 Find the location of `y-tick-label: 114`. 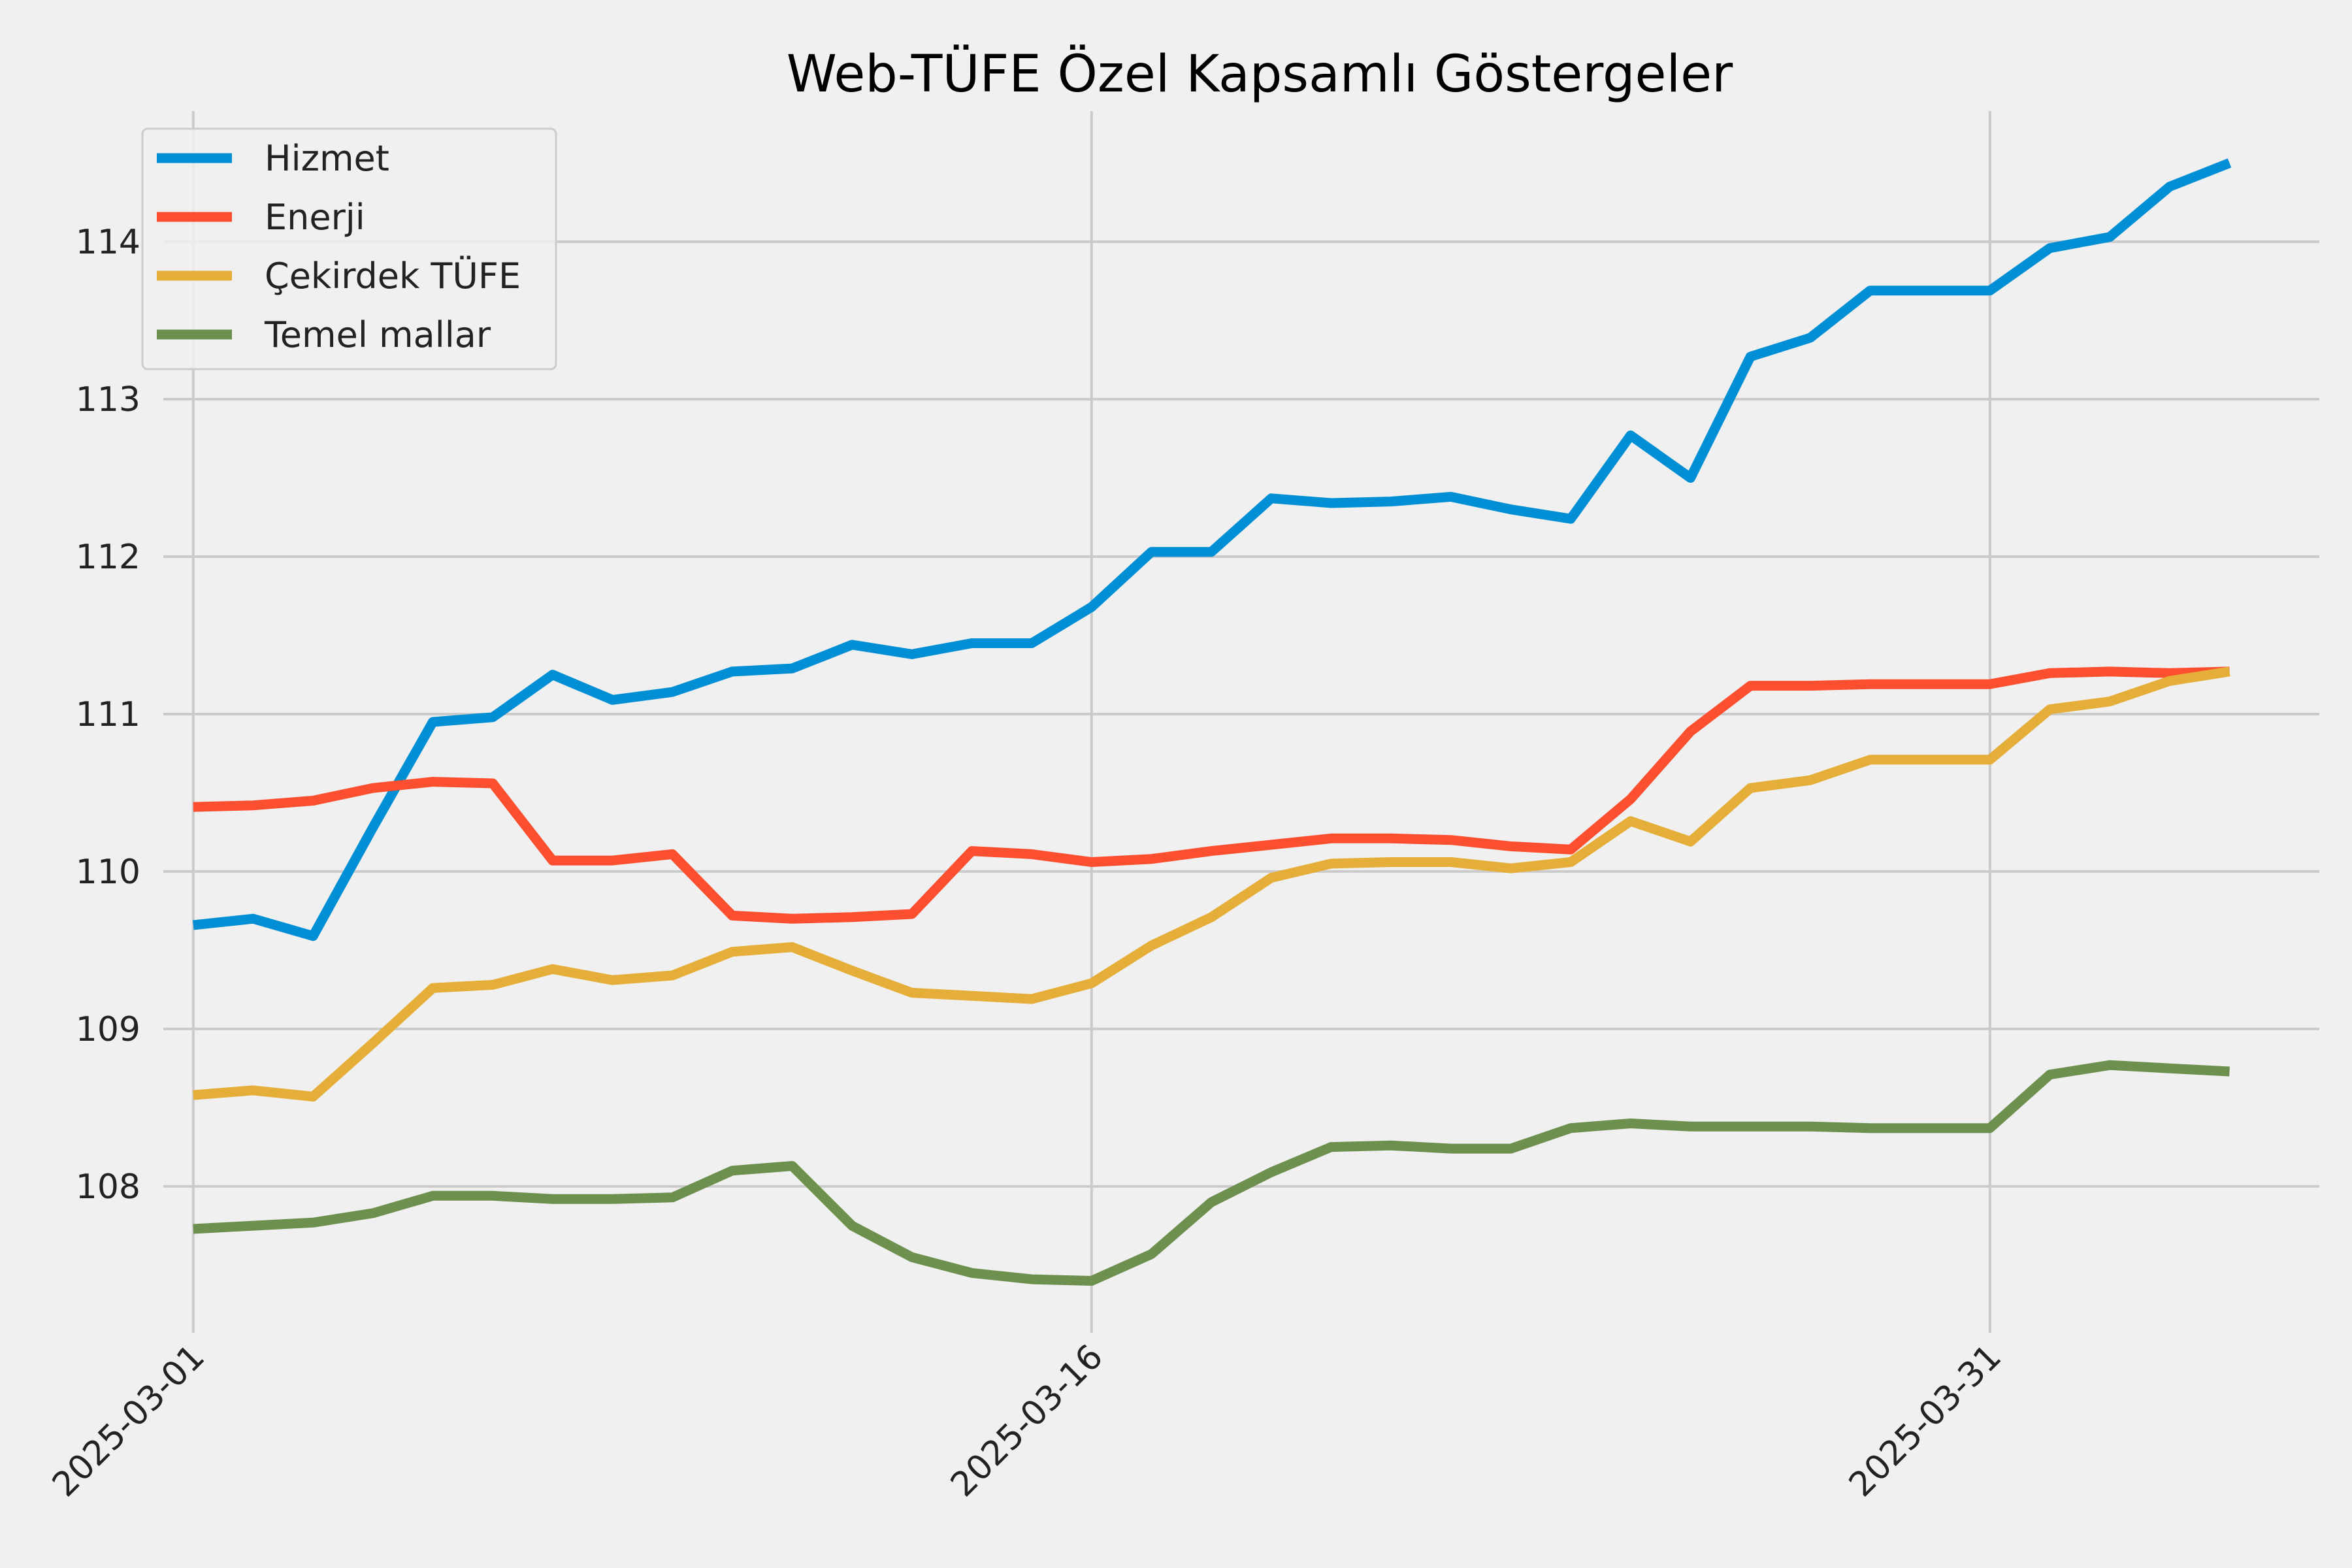

y-tick-label: 114 is located at coordinates (108, 242).